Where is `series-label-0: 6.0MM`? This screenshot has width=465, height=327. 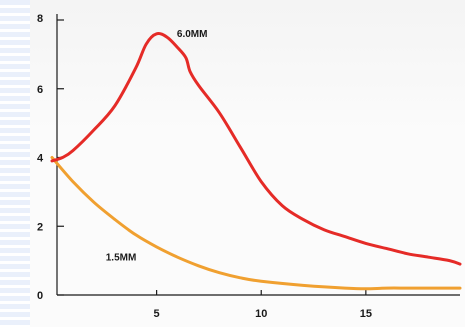
series-label-0: 6.0MM is located at coordinates (192, 34).